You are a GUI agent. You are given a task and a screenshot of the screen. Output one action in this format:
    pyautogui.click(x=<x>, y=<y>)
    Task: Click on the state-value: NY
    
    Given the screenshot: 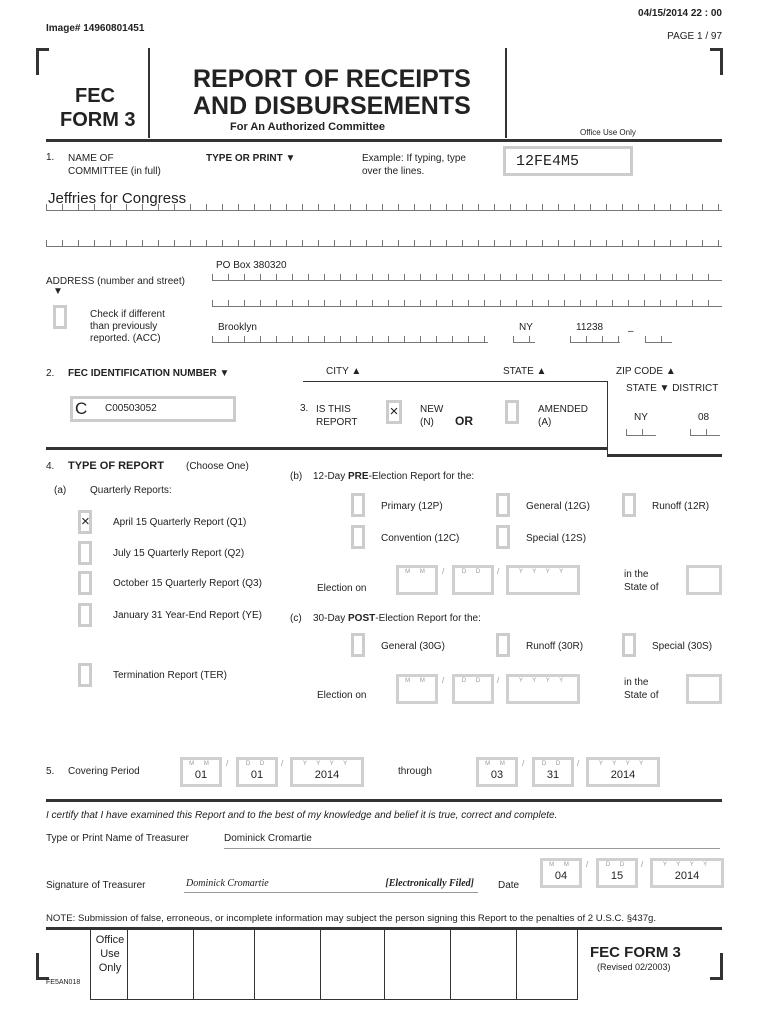 What is the action you would take?
    pyautogui.click(x=526, y=327)
    